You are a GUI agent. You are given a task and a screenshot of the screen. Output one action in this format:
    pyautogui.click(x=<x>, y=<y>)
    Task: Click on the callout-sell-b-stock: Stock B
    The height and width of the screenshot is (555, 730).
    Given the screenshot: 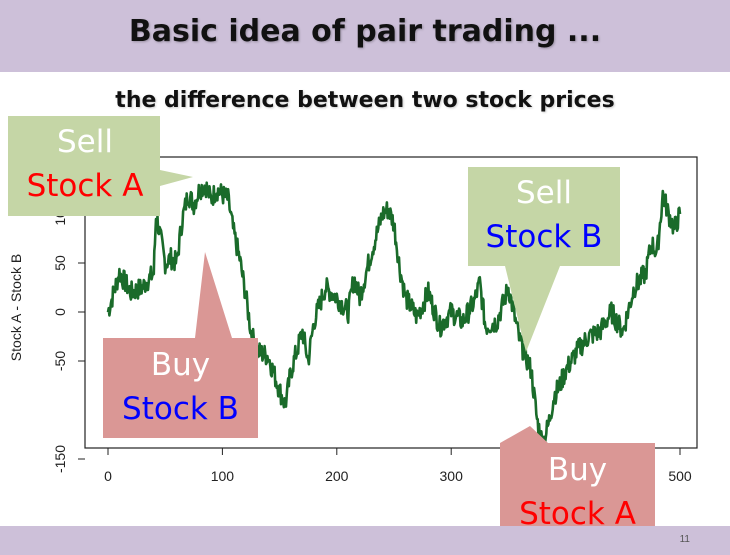 What is the action you would take?
    pyautogui.click(x=544, y=237)
    